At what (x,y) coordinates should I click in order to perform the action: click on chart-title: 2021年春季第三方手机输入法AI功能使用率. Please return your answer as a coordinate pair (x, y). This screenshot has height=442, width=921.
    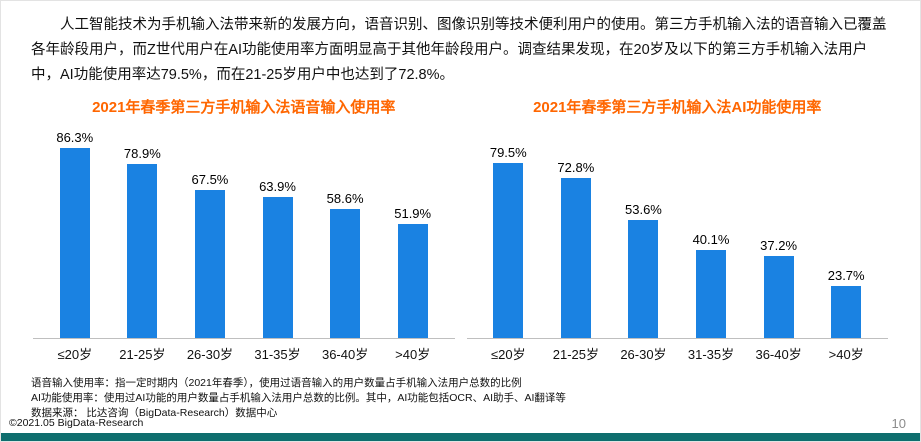
    Looking at the image, I should click on (677, 107).